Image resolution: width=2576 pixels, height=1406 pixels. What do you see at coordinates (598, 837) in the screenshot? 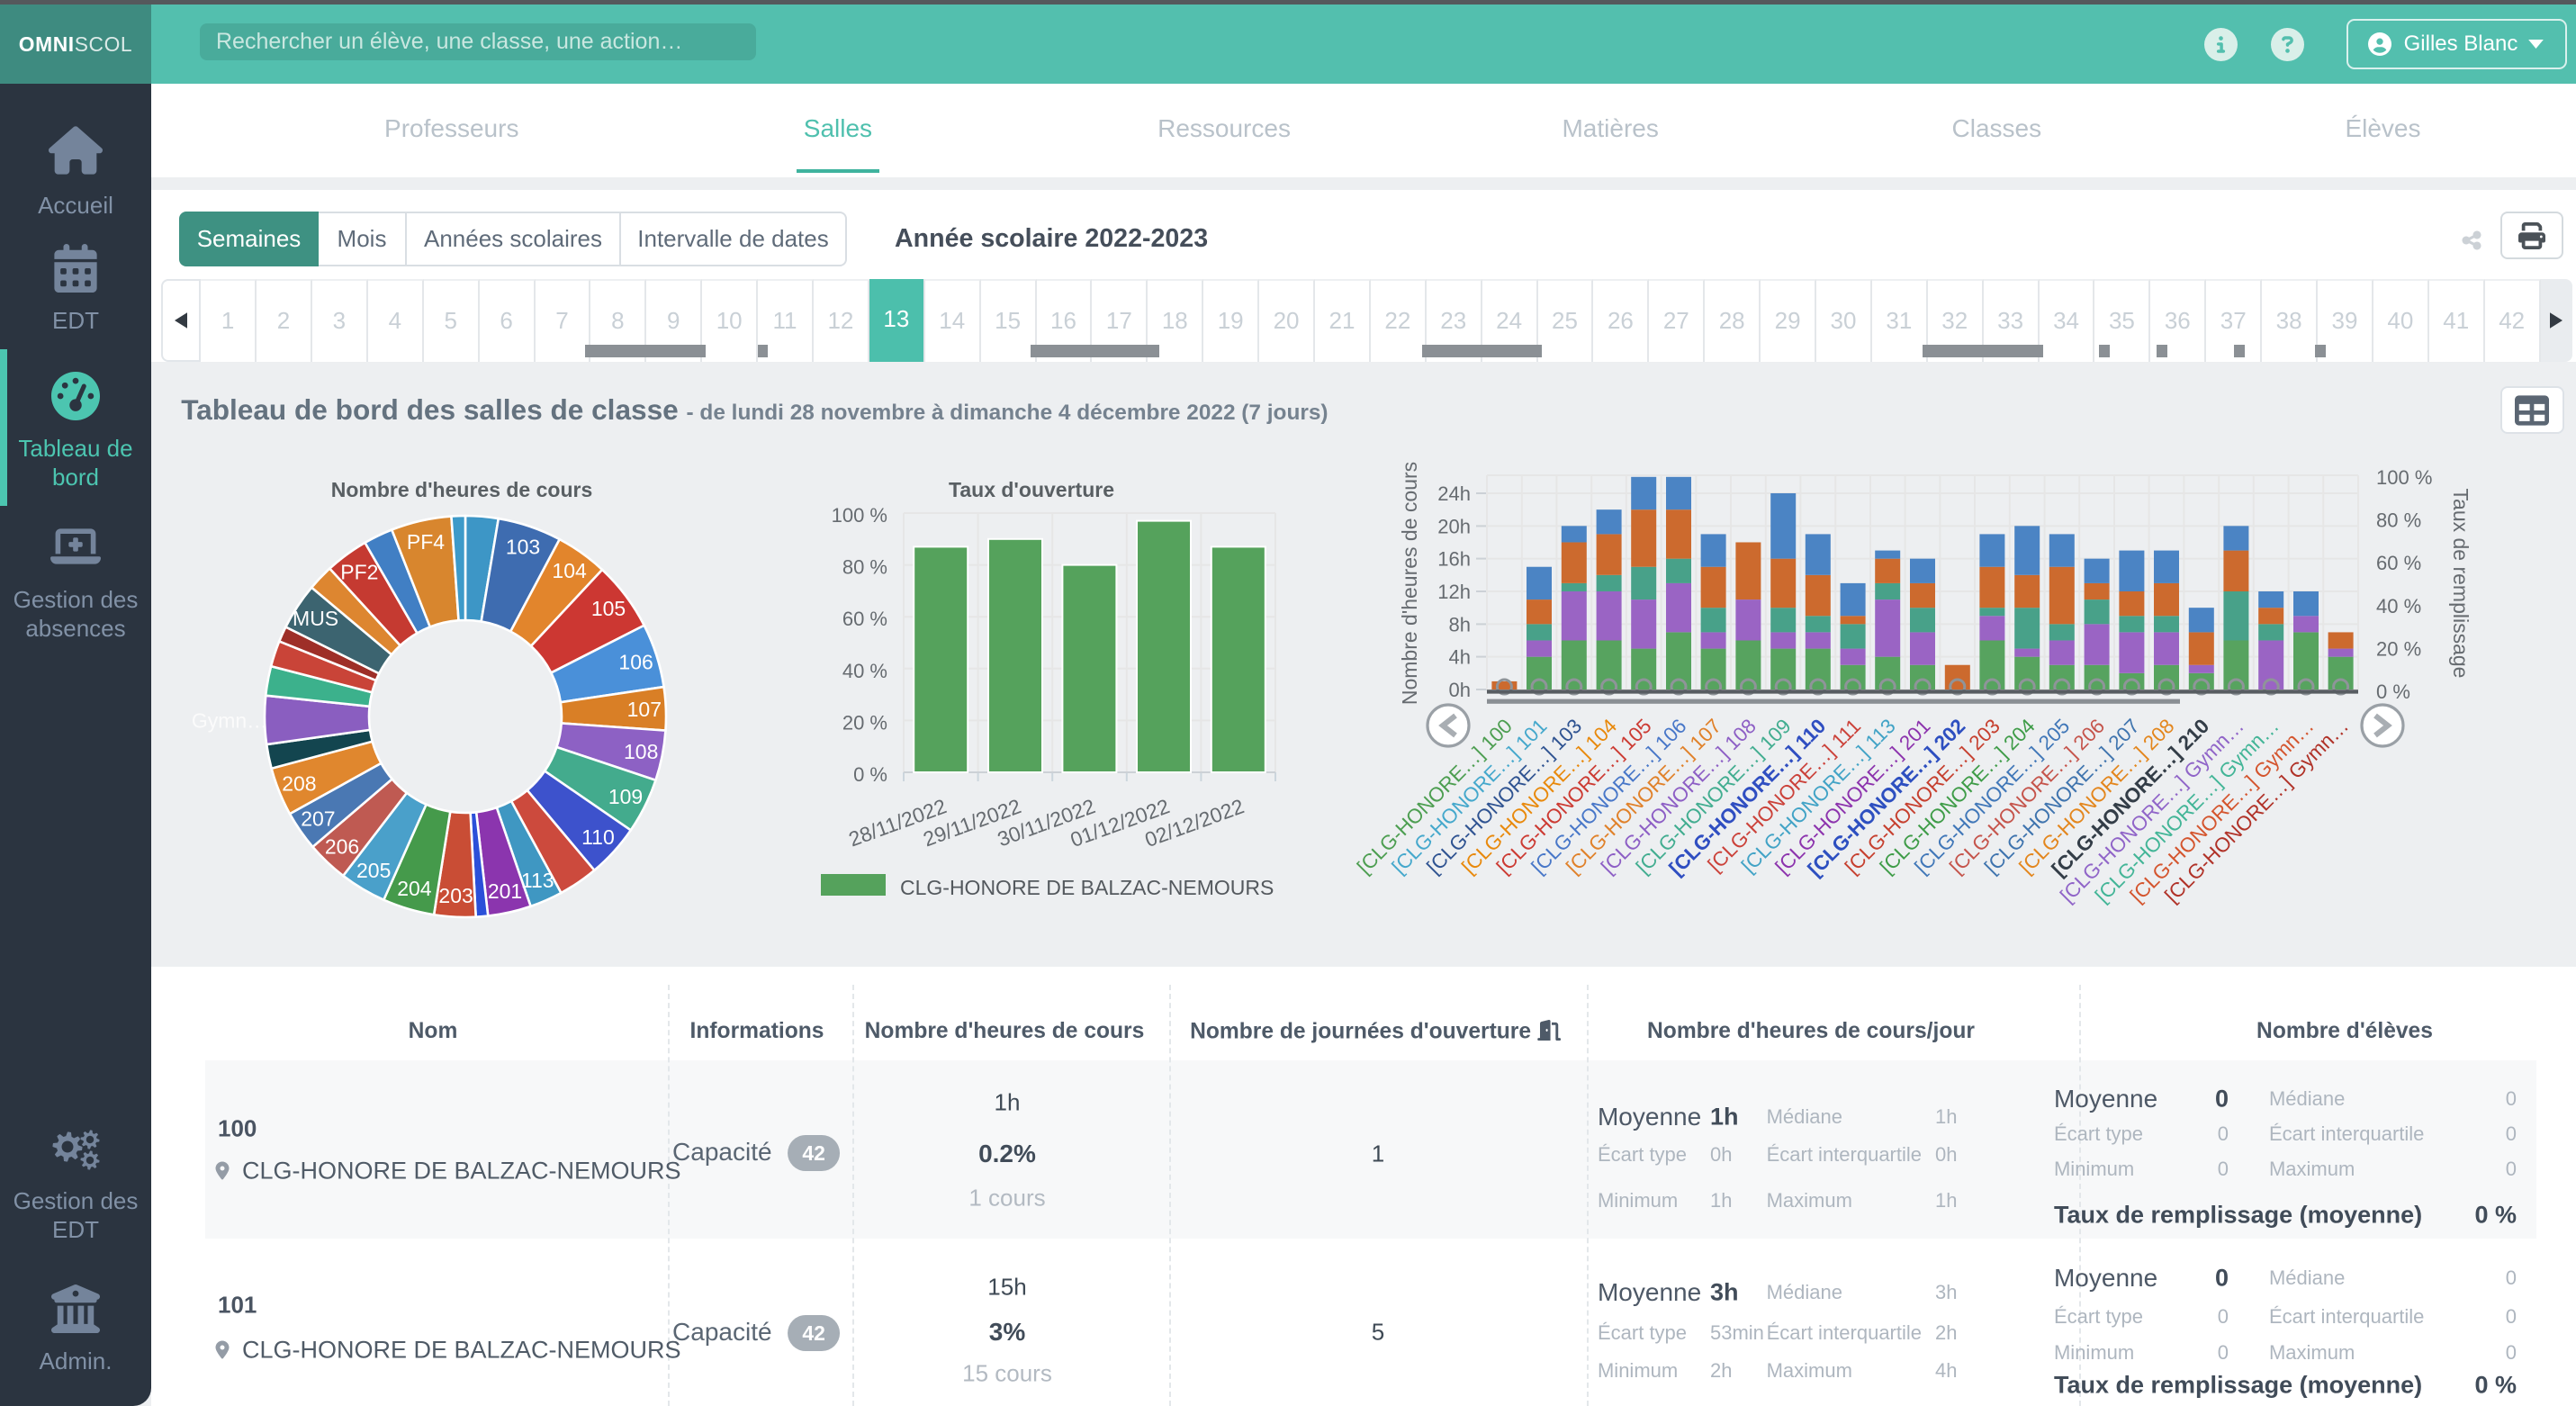
I see `svg-text: 110` at bounding box center [598, 837].